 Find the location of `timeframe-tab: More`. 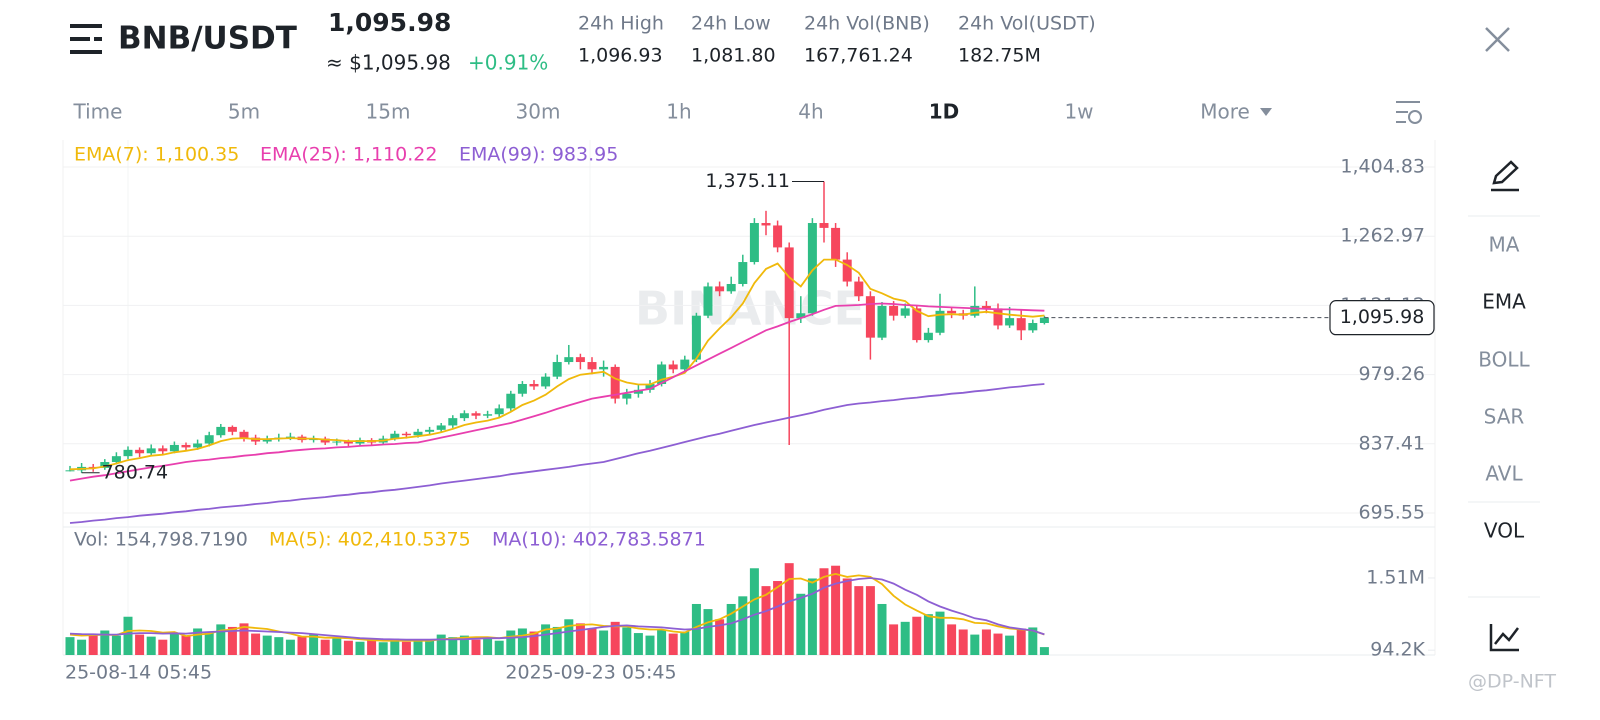

timeframe-tab: More is located at coordinates (1225, 112).